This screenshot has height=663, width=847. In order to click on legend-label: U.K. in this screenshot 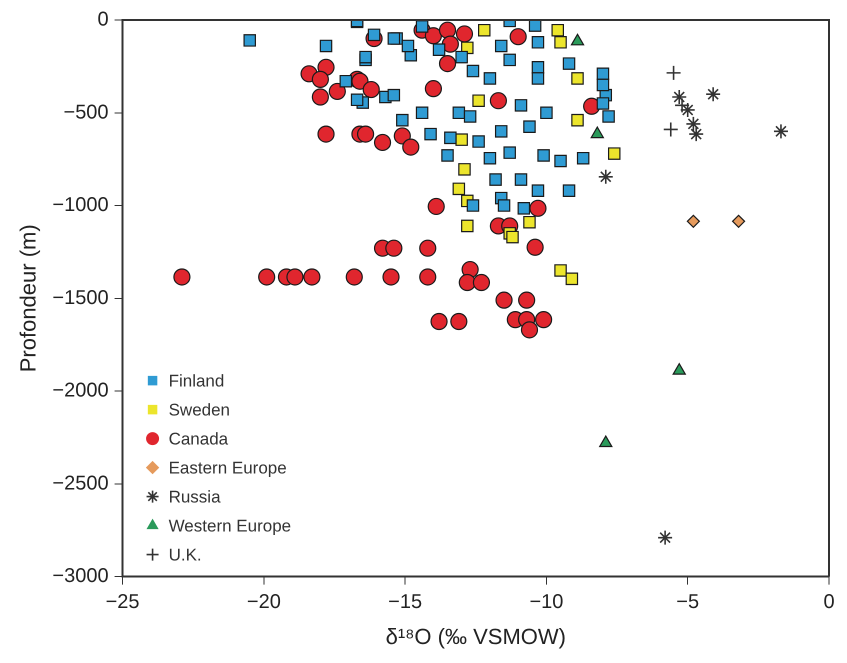, I will do `click(185, 554)`.